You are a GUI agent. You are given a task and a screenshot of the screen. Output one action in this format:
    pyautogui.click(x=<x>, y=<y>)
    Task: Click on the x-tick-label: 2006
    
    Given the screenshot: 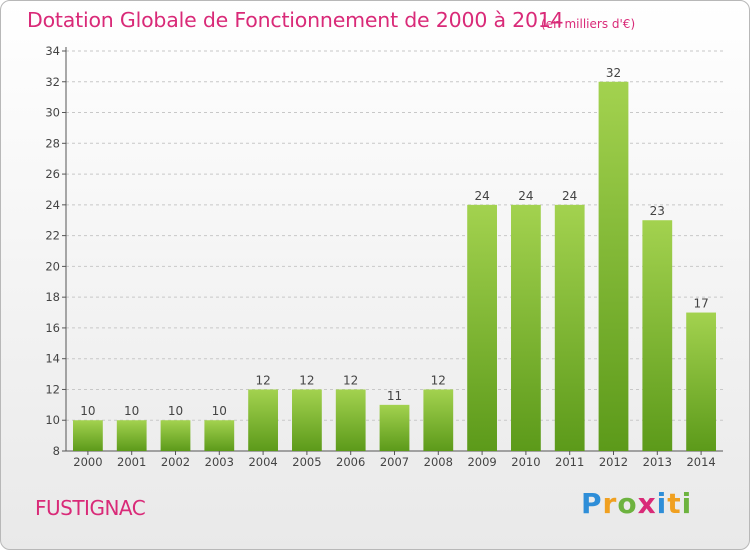 What is the action you would take?
    pyautogui.click(x=350, y=462)
    